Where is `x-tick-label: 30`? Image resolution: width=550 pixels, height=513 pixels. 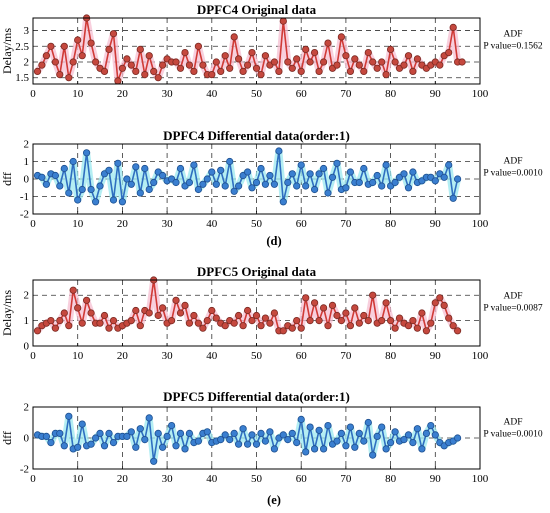 x-tick-label: 30 is located at coordinates (168, 94).